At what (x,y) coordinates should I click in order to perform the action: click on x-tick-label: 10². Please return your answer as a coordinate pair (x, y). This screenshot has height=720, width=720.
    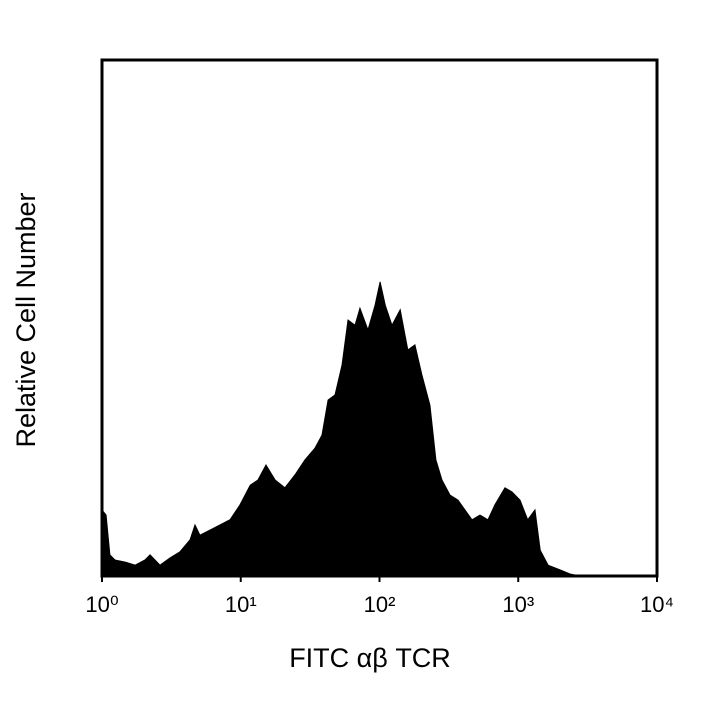
    Looking at the image, I should click on (380, 604).